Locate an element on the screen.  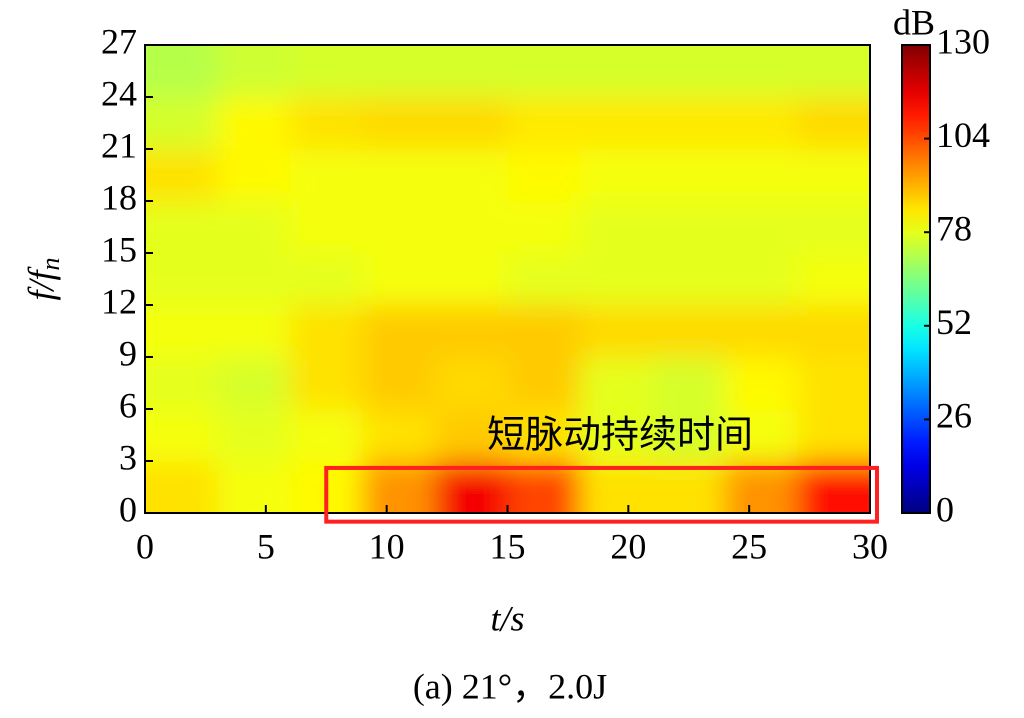
x-tick-label: 5 is located at coordinates (266, 546).